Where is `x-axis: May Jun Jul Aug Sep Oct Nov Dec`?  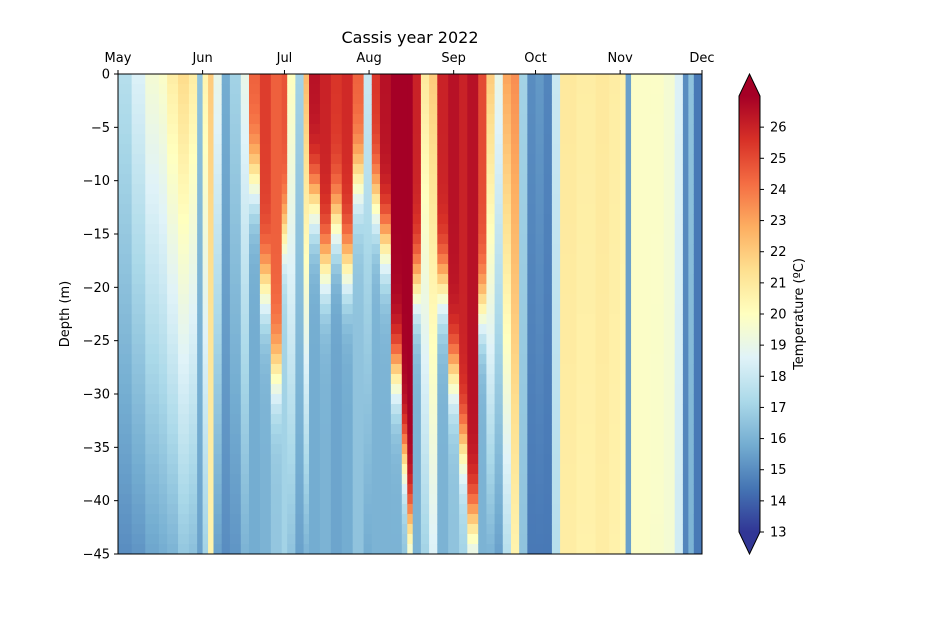
x-axis: May Jun Jul Aug Sep Oct Nov Dec is located at coordinates (410, 62).